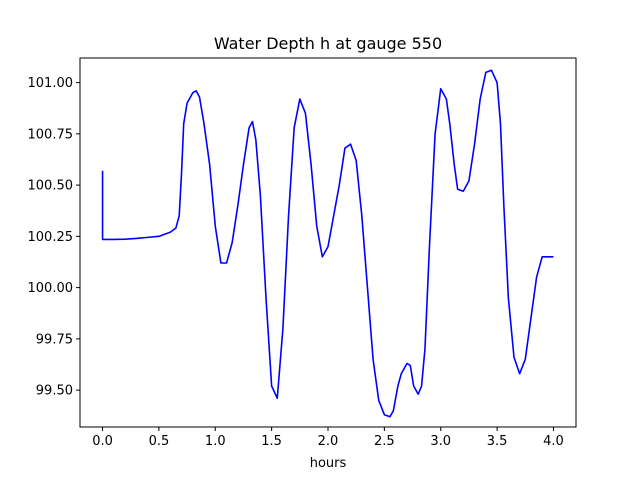 This screenshot has height=484, width=640. What do you see at coordinates (328, 463) in the screenshot?
I see `x-axis-label: hours` at bounding box center [328, 463].